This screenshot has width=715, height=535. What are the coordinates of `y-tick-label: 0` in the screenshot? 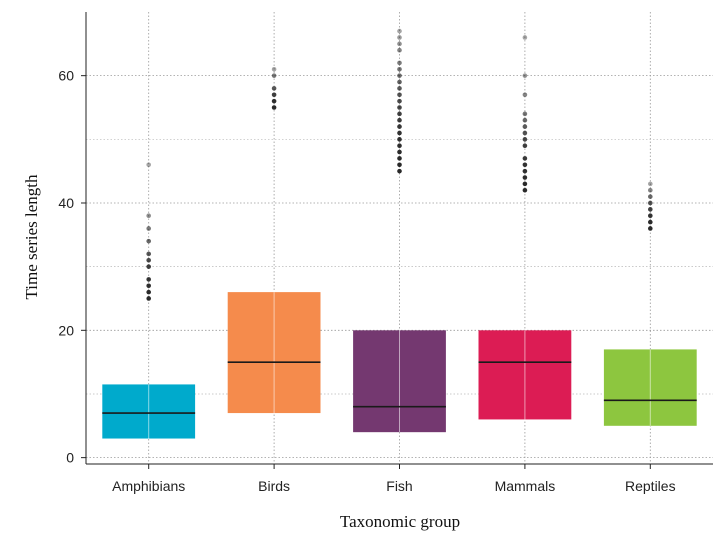 It's located at (70, 458).